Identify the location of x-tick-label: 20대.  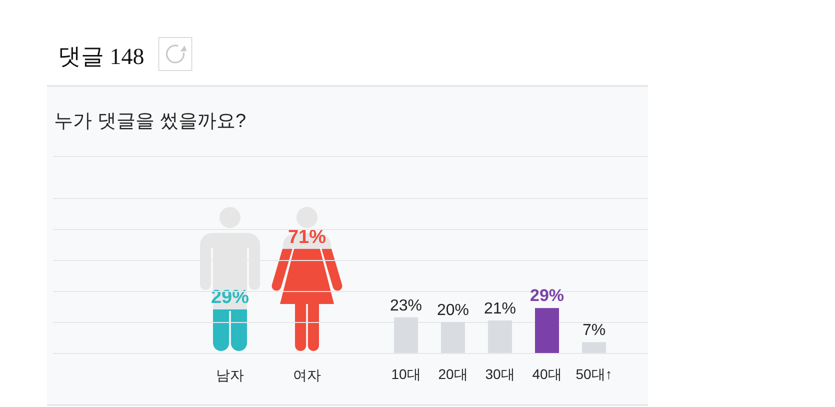
(453, 374).